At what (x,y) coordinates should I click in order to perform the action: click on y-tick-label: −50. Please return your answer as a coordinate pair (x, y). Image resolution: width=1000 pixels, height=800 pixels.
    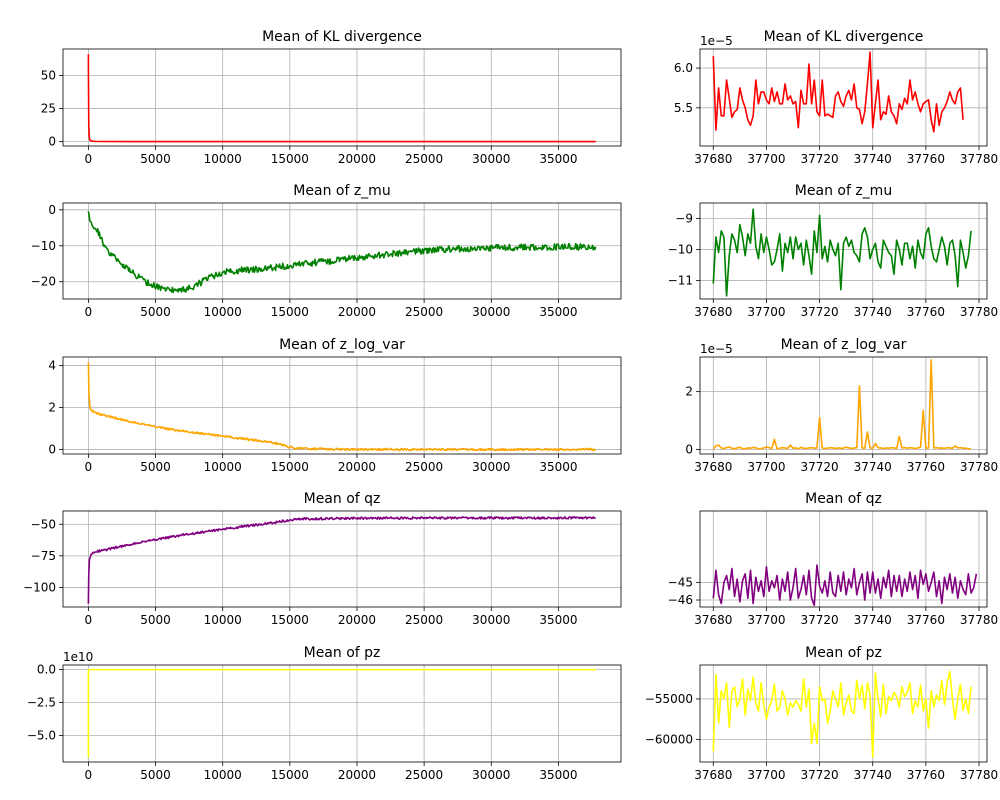
    Looking at the image, I should click on (43, 524).